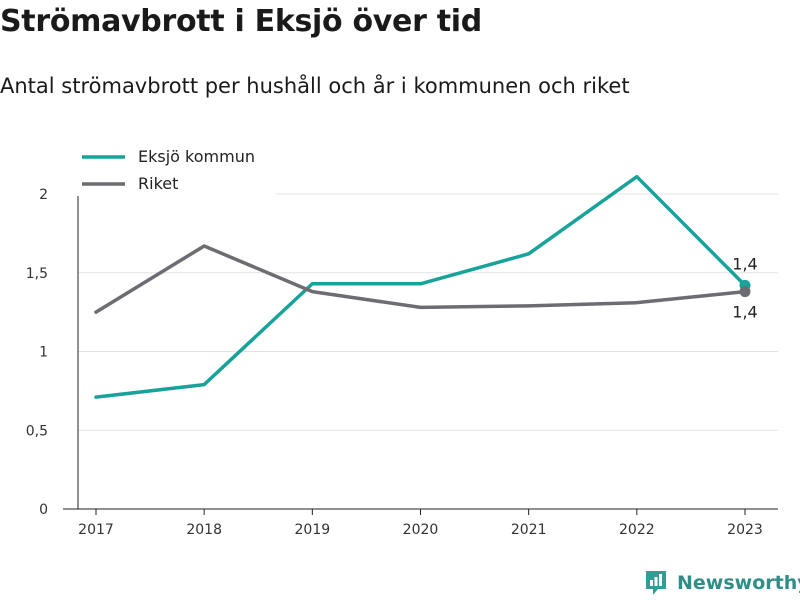  Describe the element at coordinates (43, 353) in the screenshot. I see `y-tick-label: 1` at that location.